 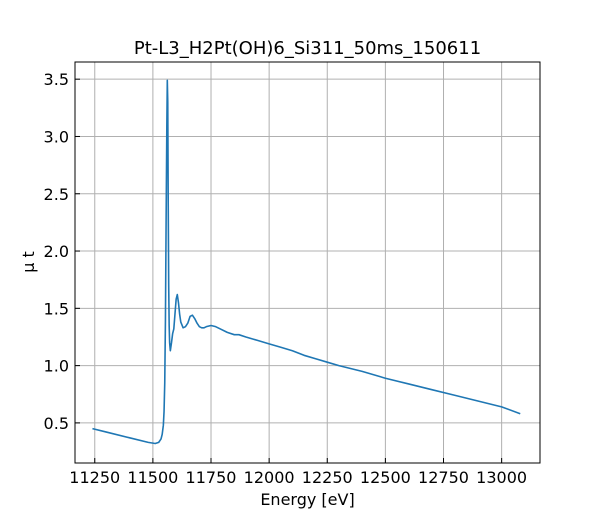 I want to click on x-tick-label: 13000, so click(x=501, y=477).